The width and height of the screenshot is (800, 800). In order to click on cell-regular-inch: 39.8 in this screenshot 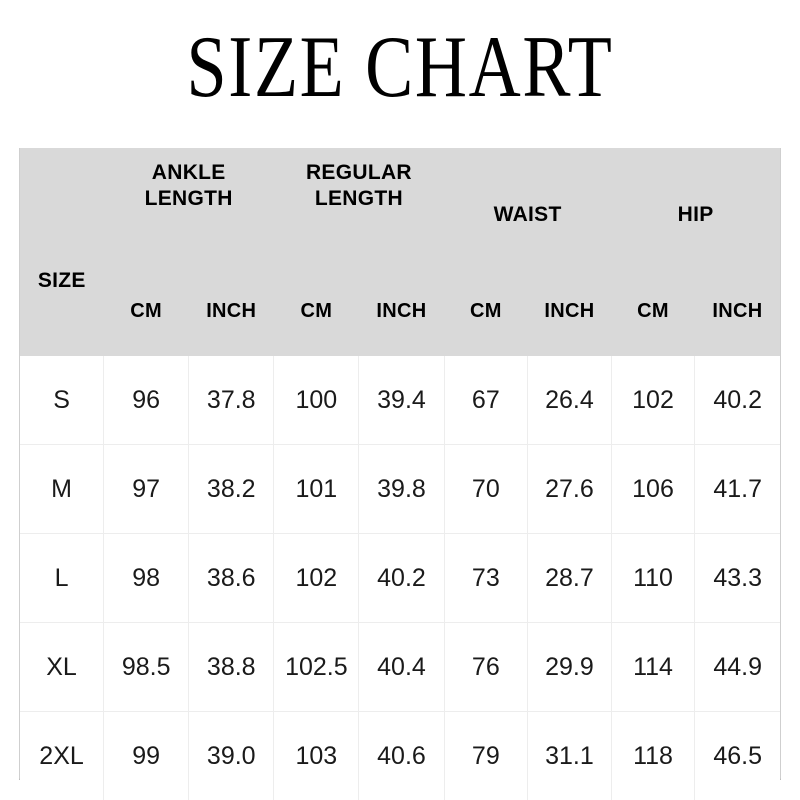, I will do `click(401, 489)`.